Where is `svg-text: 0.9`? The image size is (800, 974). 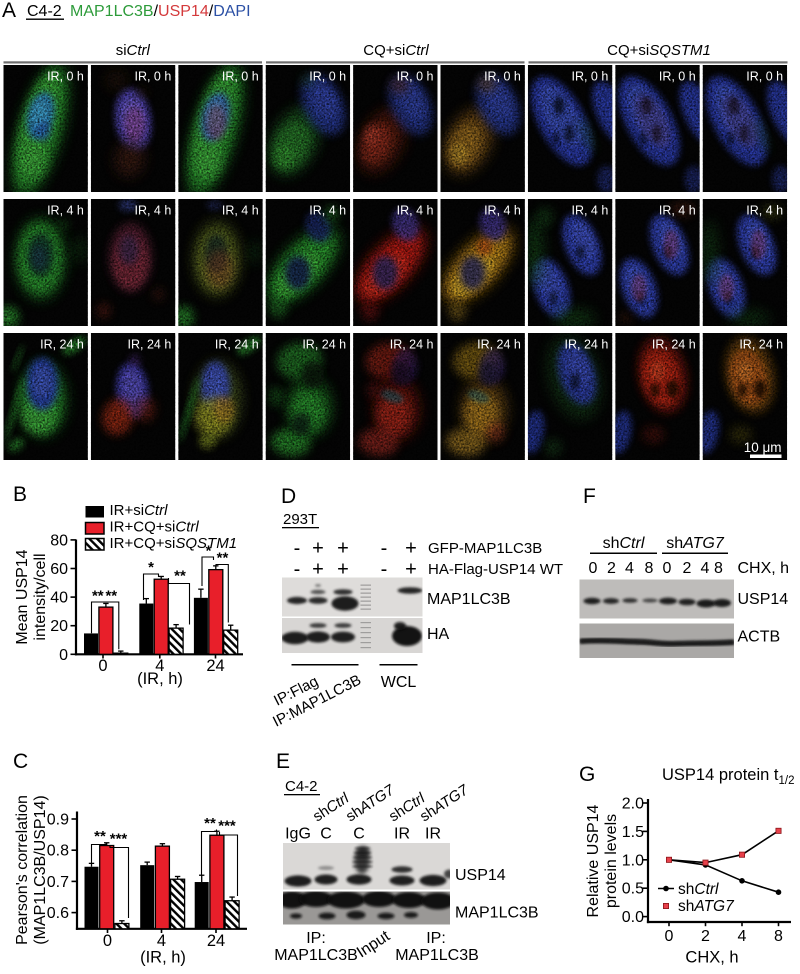
svg-text: 0.9 is located at coordinates (58, 820).